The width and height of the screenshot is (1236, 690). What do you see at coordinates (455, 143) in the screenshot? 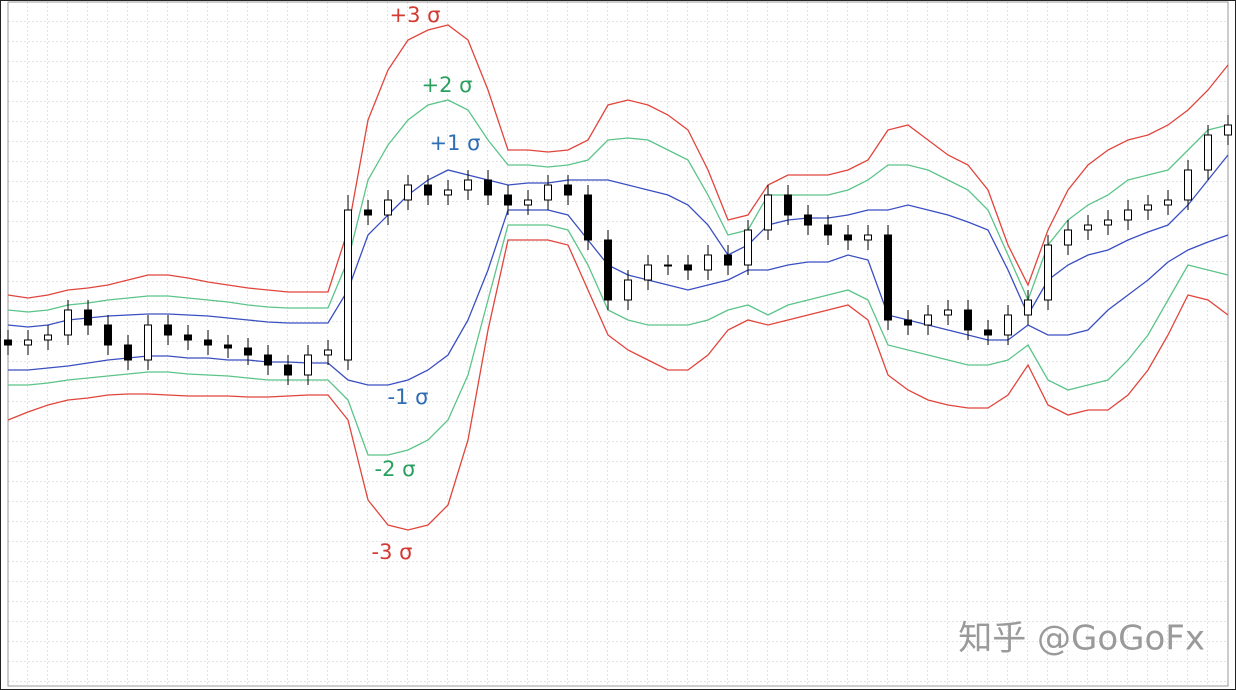
I see `band-label: +1 σ` at bounding box center [455, 143].